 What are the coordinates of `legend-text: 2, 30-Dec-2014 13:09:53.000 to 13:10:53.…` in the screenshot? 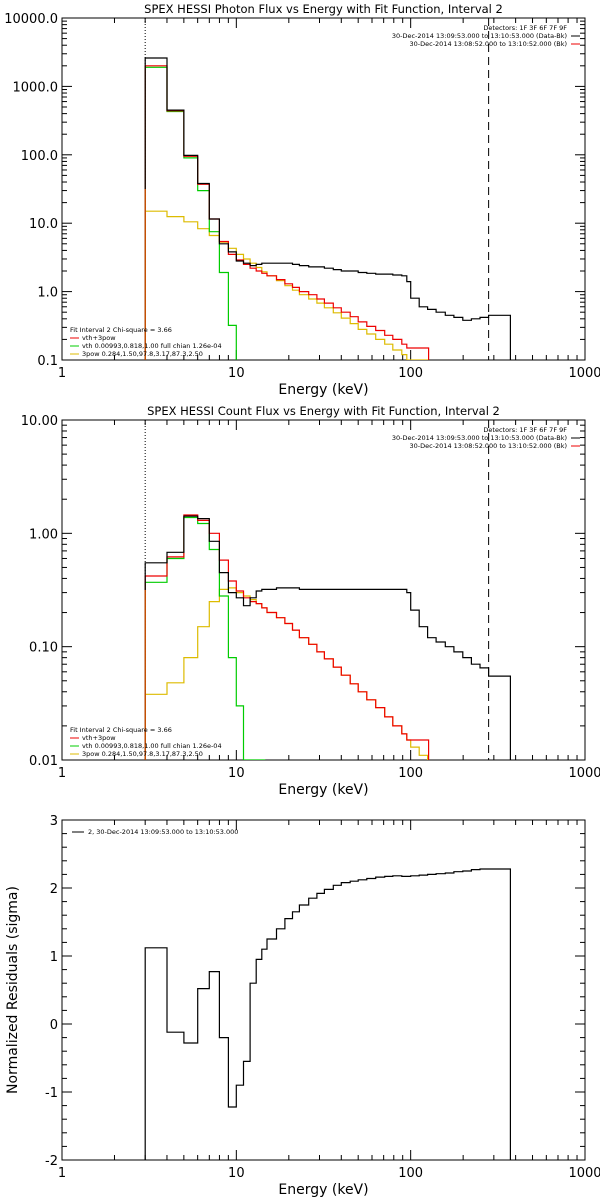 It's located at (163, 832).